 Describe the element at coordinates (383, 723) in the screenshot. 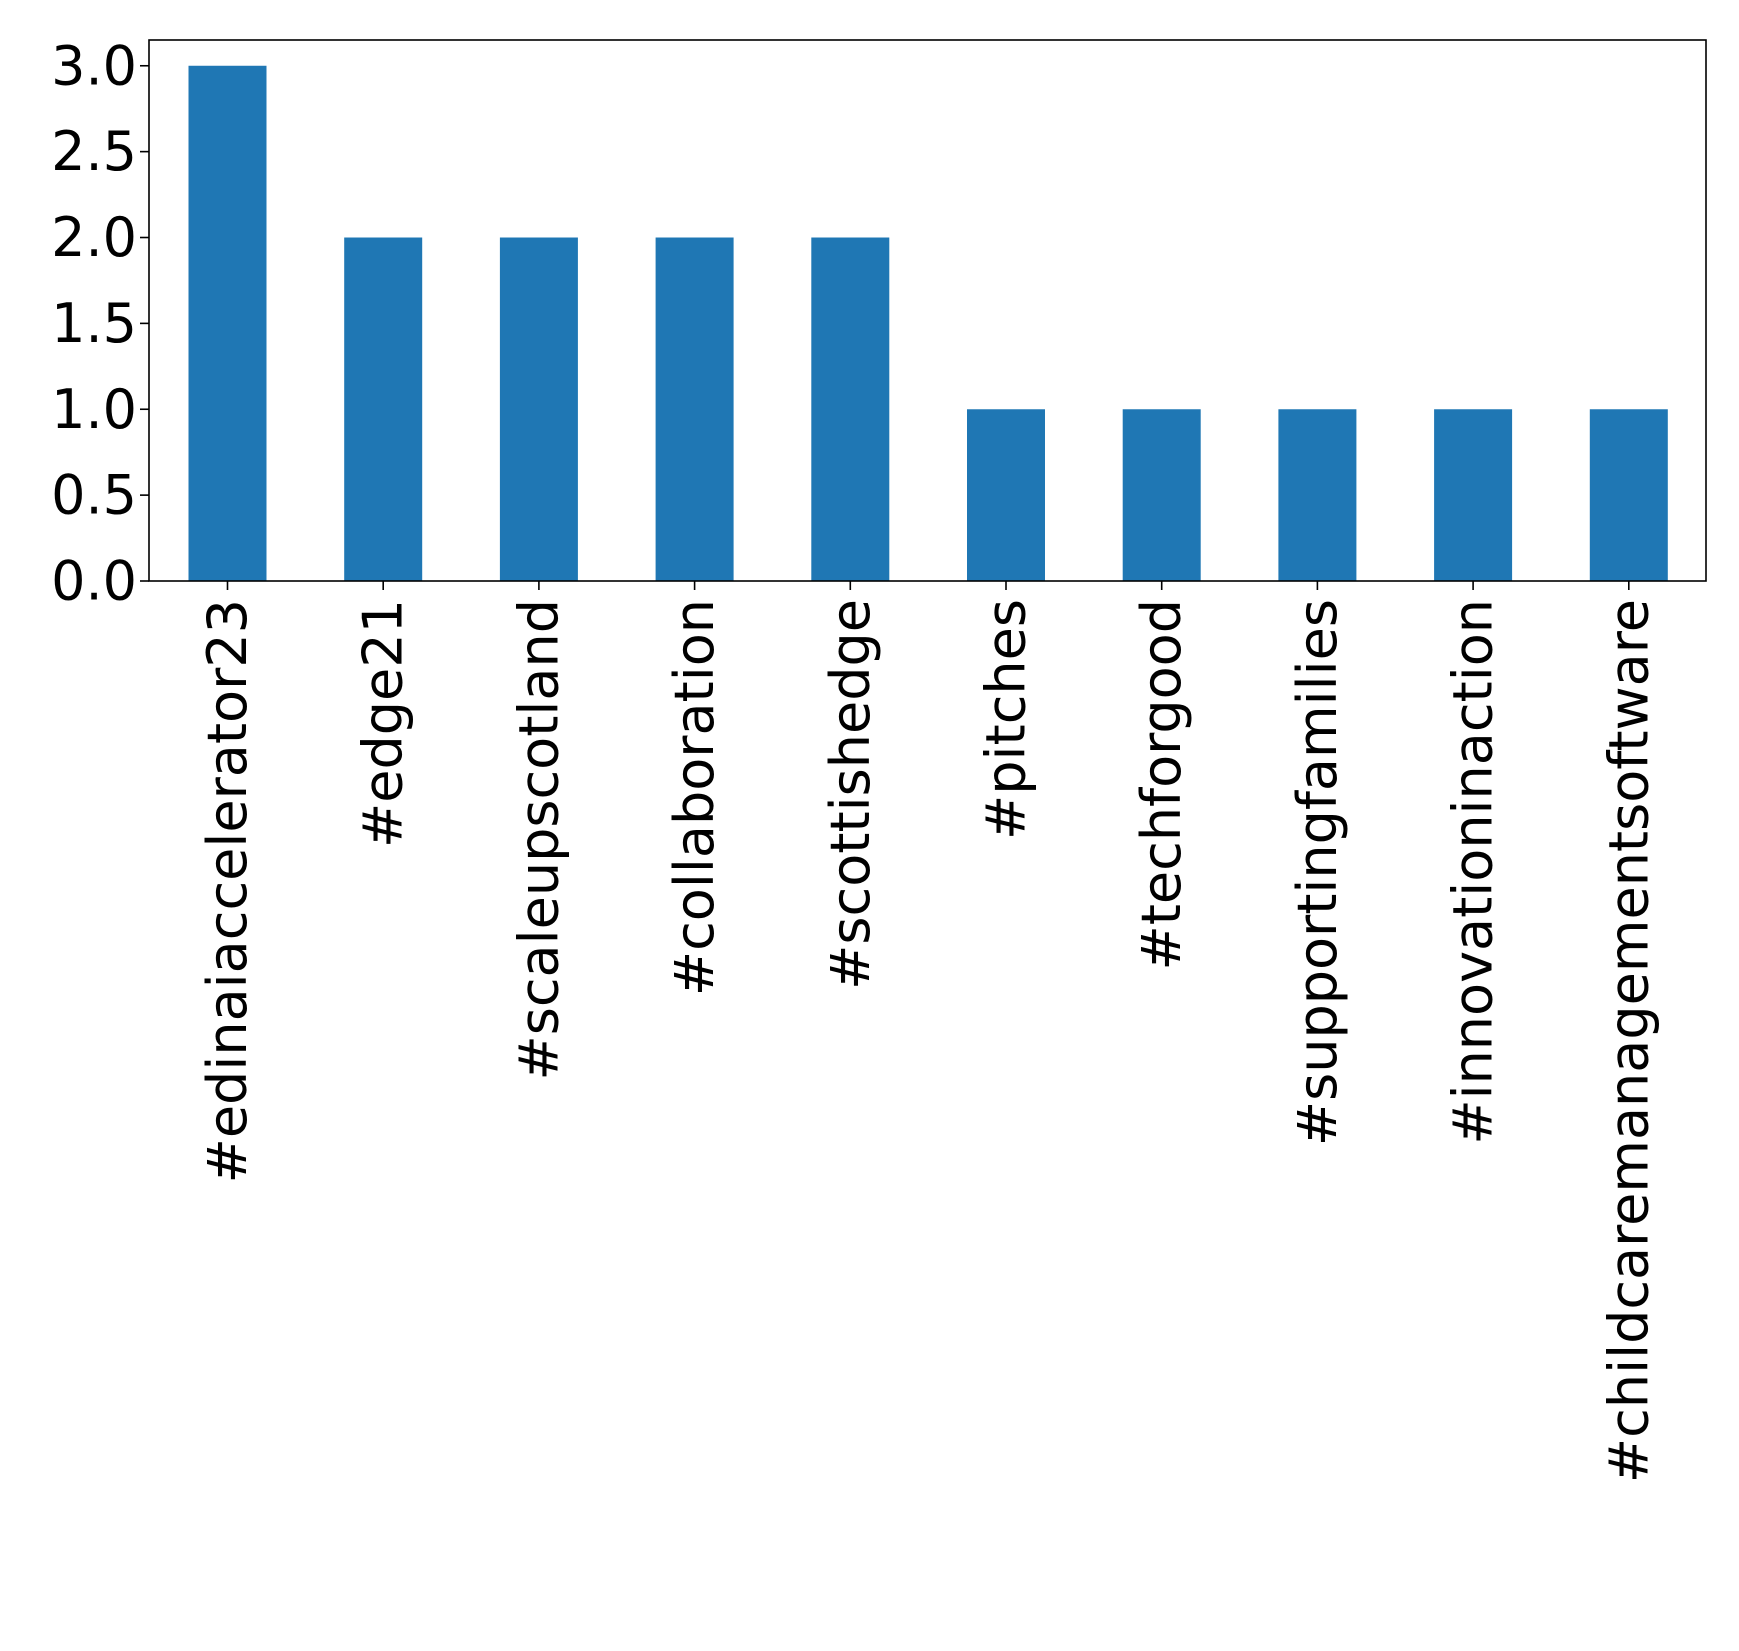

I see `x-tick-label: #edge21` at that location.